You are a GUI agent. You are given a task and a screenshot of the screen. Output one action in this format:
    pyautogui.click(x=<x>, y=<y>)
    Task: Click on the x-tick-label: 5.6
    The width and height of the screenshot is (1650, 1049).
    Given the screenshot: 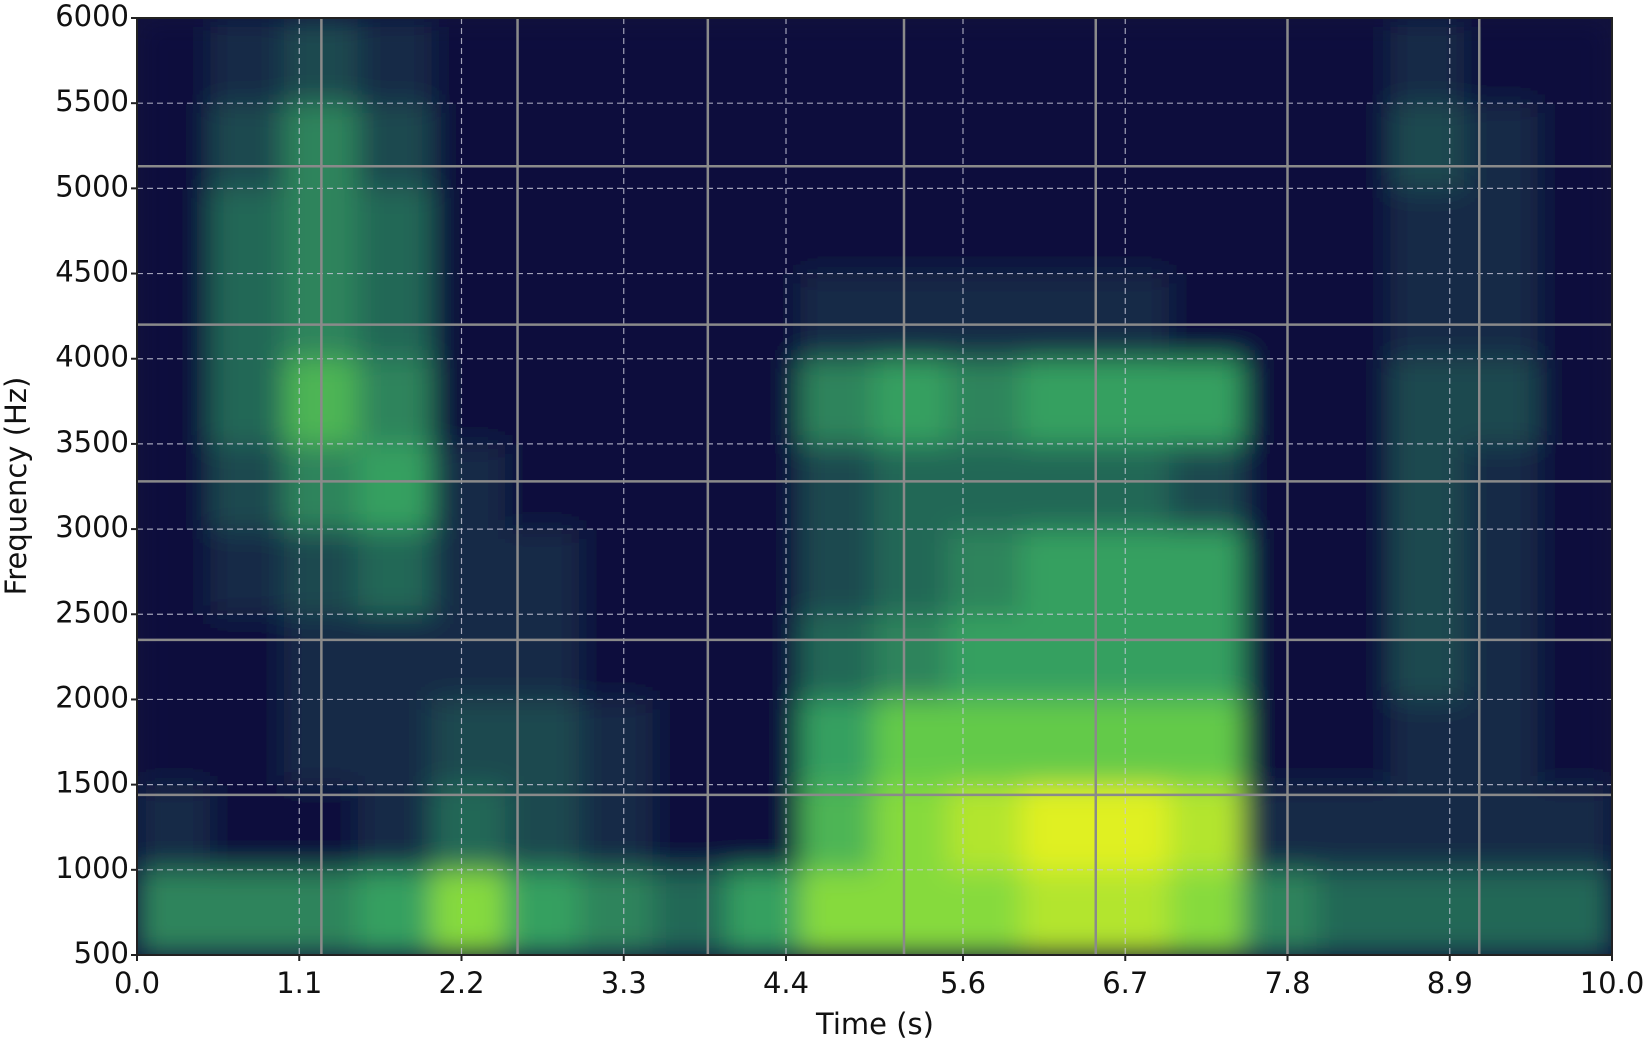 What is the action you would take?
    pyautogui.click(x=963, y=983)
    